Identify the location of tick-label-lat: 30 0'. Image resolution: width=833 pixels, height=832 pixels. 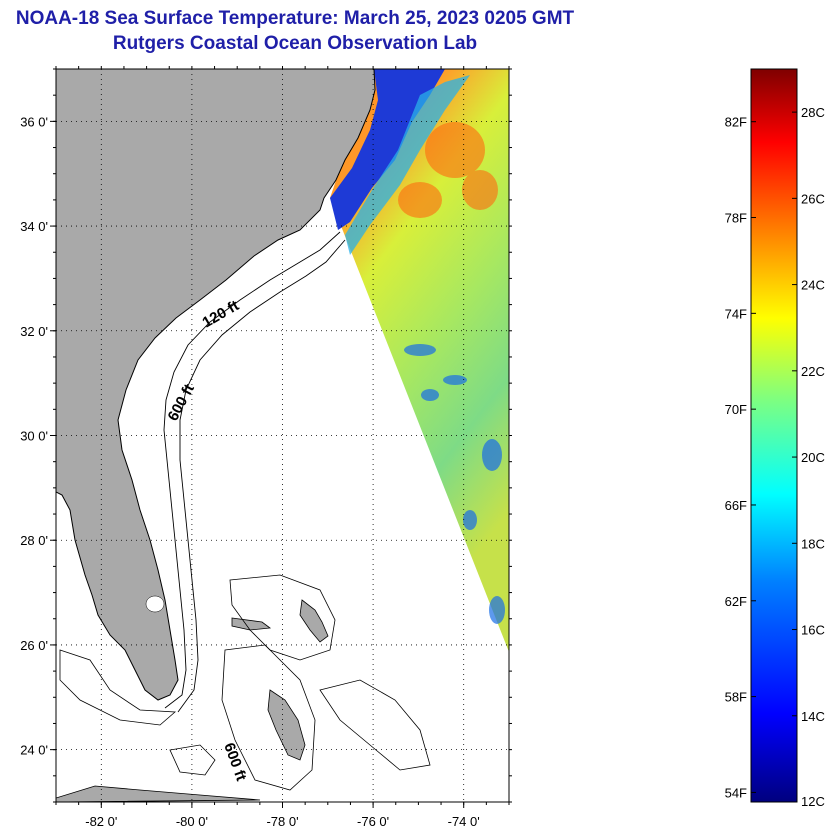
(34, 436).